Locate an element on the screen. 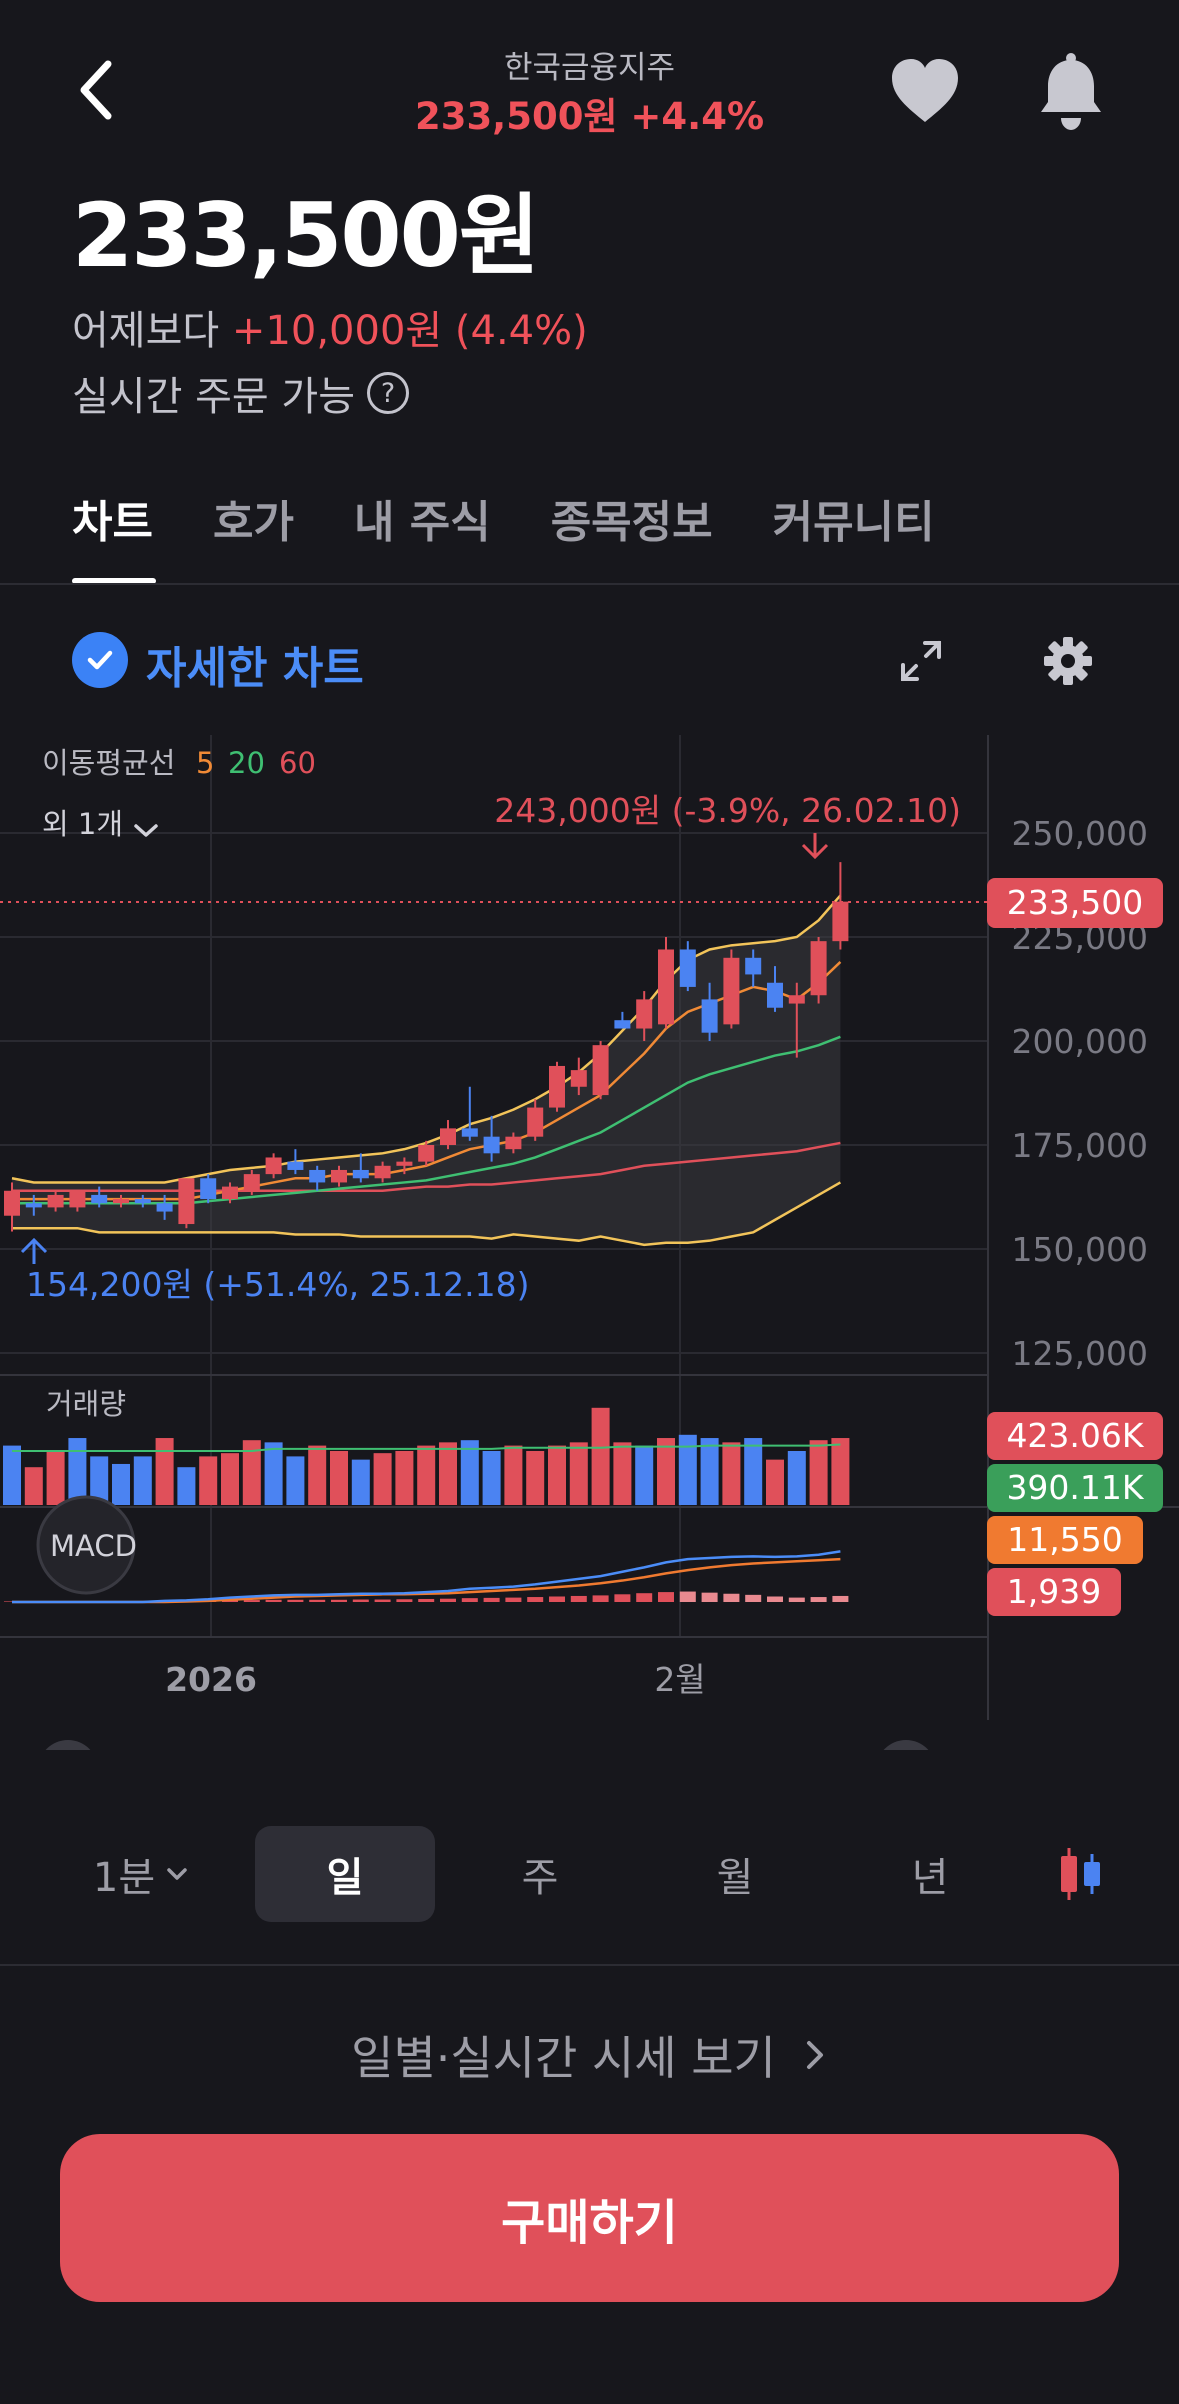 The width and height of the screenshot is (1179, 2404). notification-button is located at coordinates (1071, 91).